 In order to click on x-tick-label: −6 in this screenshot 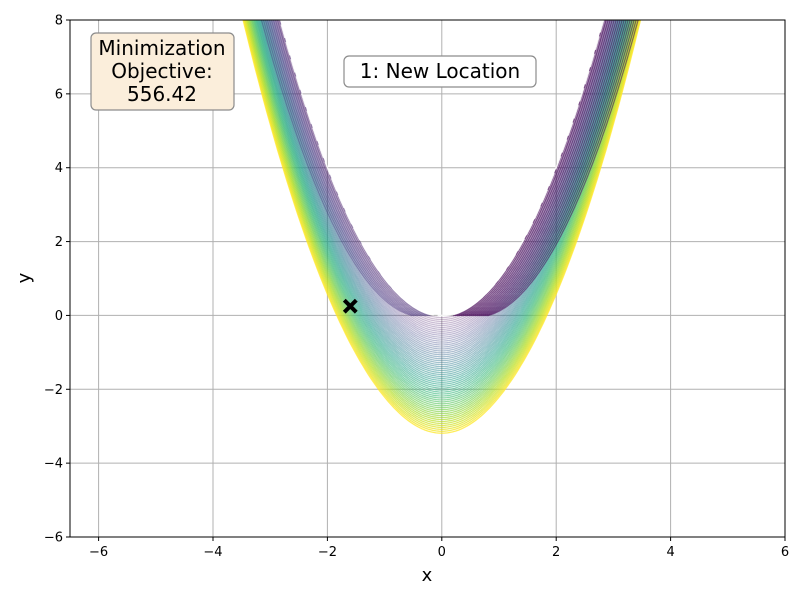, I will do `click(98, 552)`.